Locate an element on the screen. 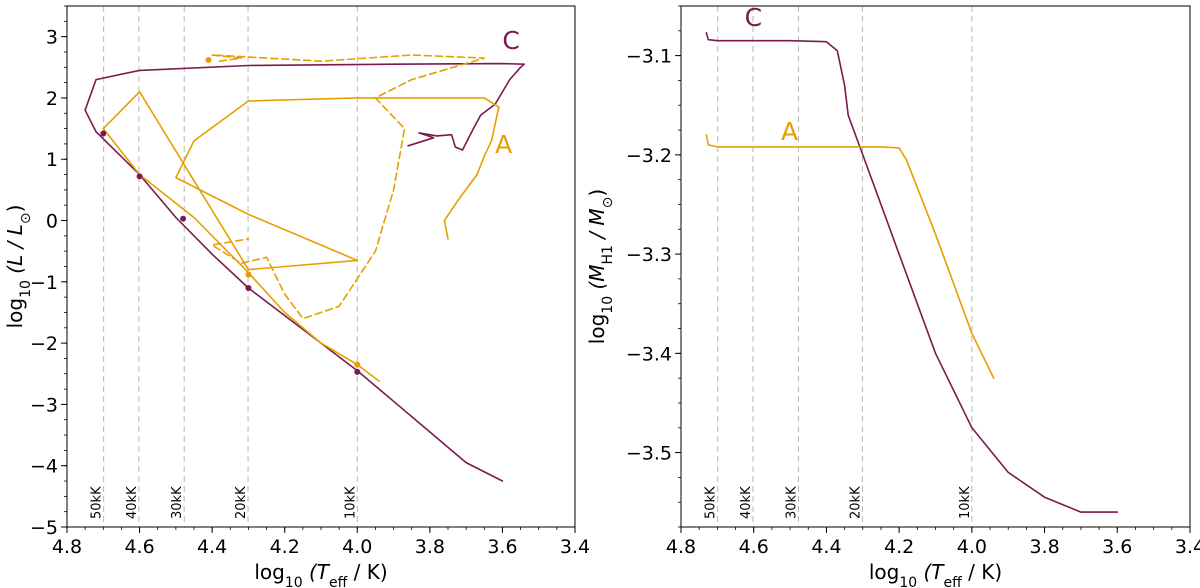 Image resolution: width=1200 pixels, height=588 pixels. left-xlabel-prefix: log is located at coordinates (269, 572).